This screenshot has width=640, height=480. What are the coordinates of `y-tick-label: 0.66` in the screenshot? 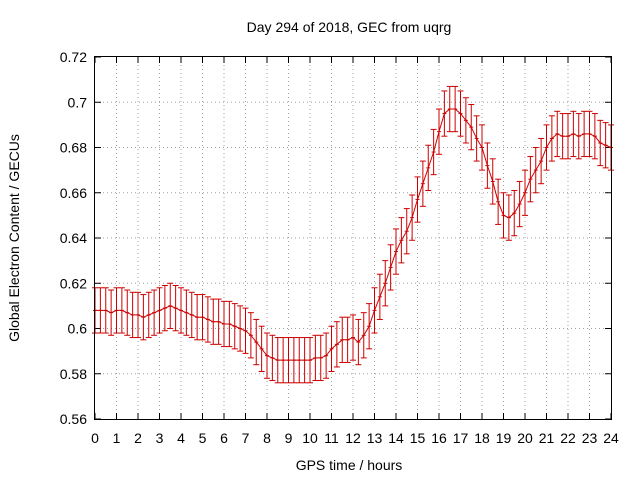 It's located at (73, 193).